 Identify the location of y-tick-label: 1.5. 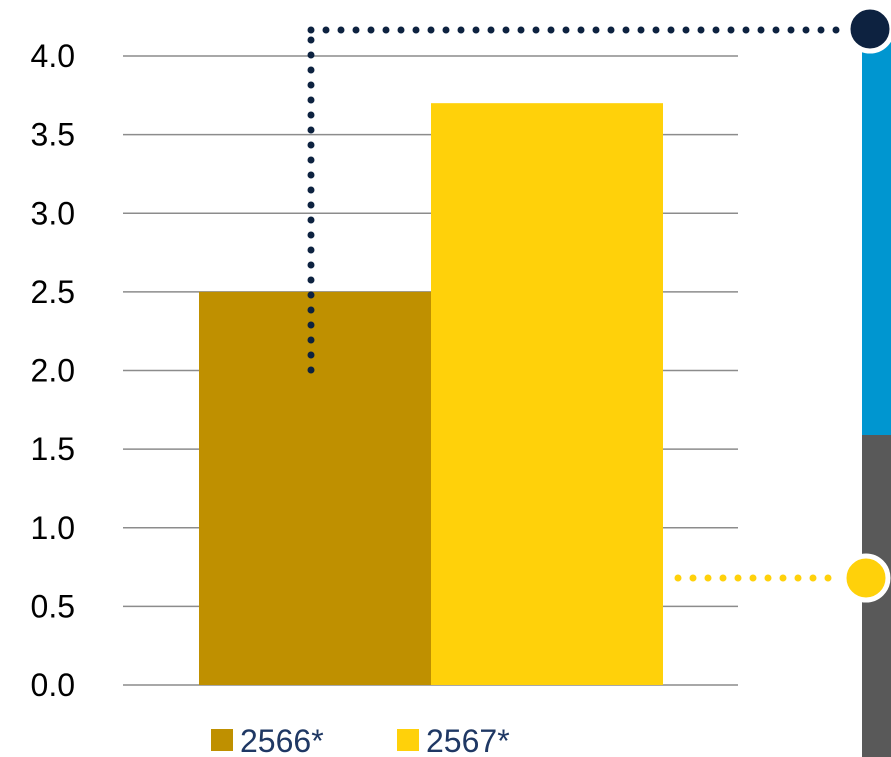
(53, 449).